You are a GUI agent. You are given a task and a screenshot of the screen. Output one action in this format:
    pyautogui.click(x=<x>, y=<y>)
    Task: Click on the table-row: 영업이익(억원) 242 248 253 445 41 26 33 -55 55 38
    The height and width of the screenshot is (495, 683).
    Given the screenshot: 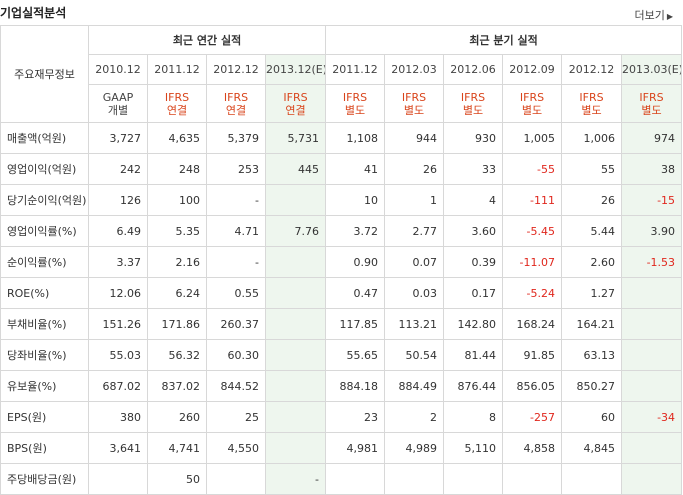 What is the action you would take?
    pyautogui.click(x=341, y=169)
    